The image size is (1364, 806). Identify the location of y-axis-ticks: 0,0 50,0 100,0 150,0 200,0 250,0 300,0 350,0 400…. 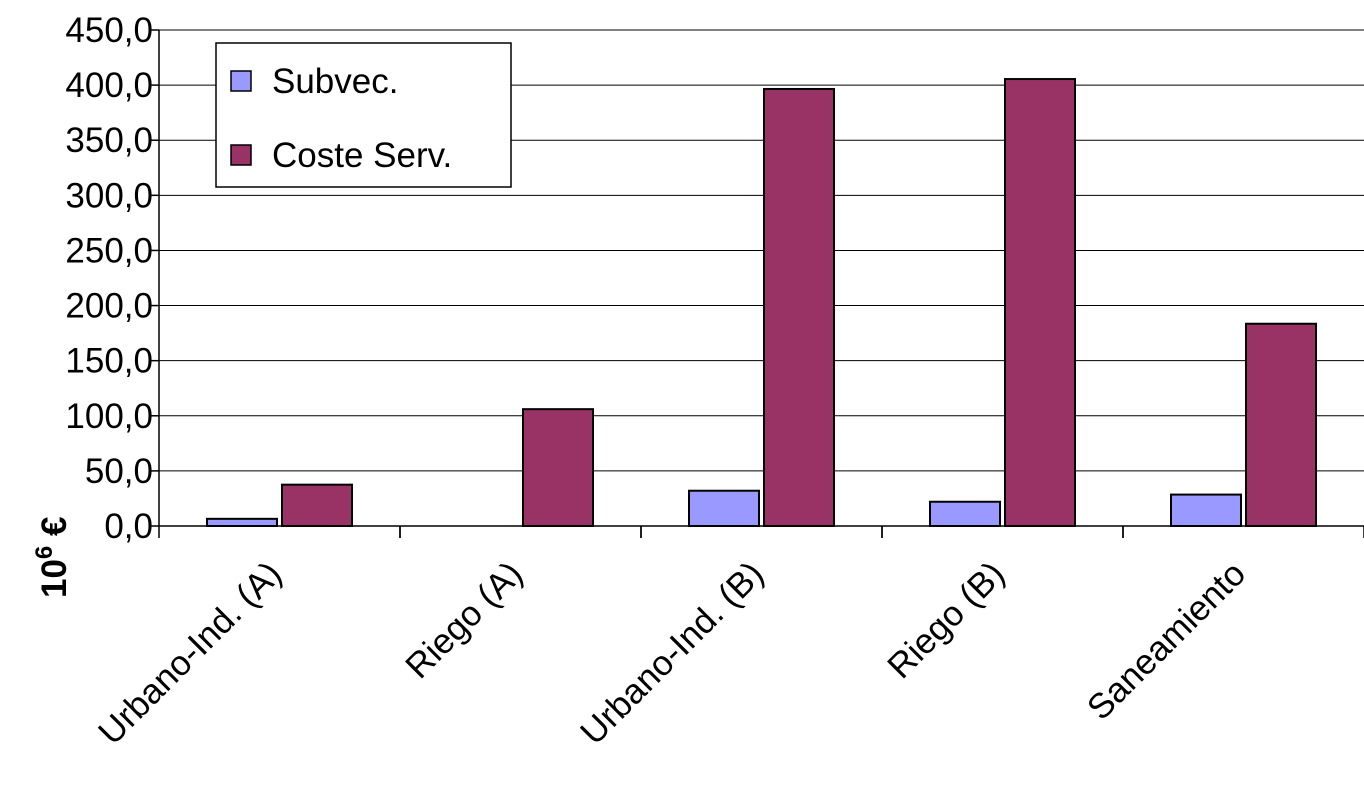
(112, 278).